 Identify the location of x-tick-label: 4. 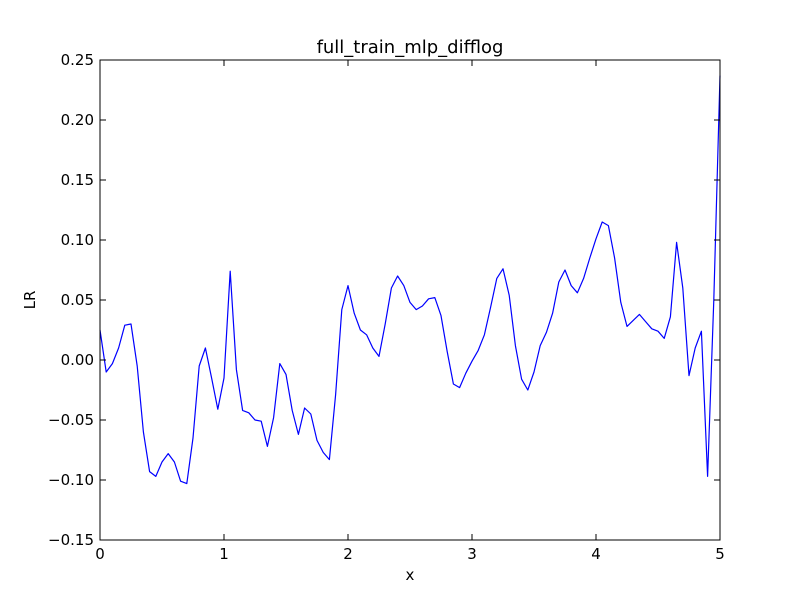
(596, 554).